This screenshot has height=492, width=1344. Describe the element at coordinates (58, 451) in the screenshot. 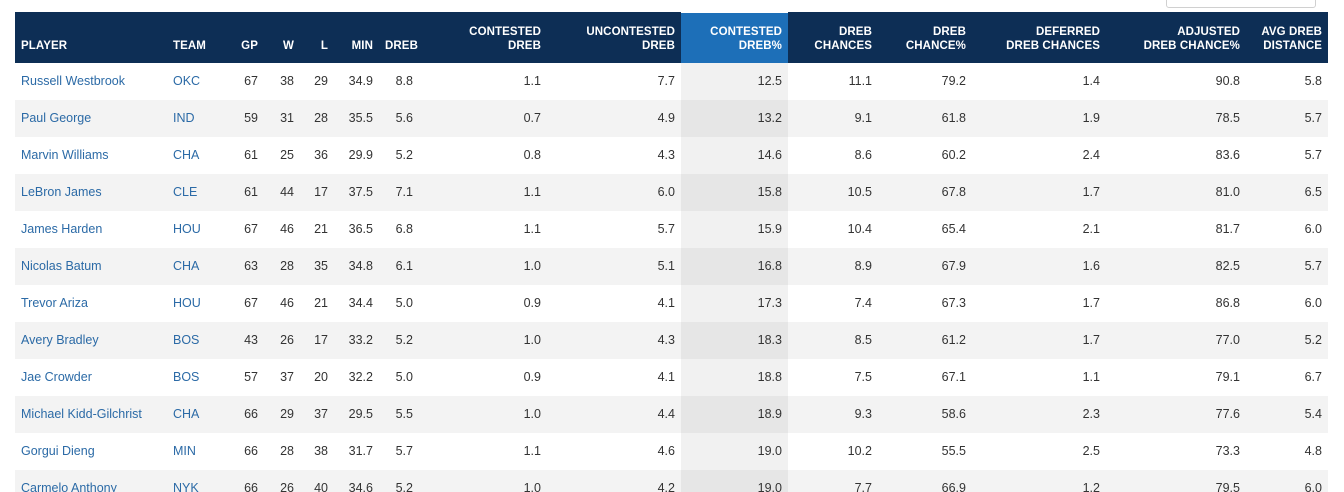

I see `player-link: Gorgui Dieng` at that location.